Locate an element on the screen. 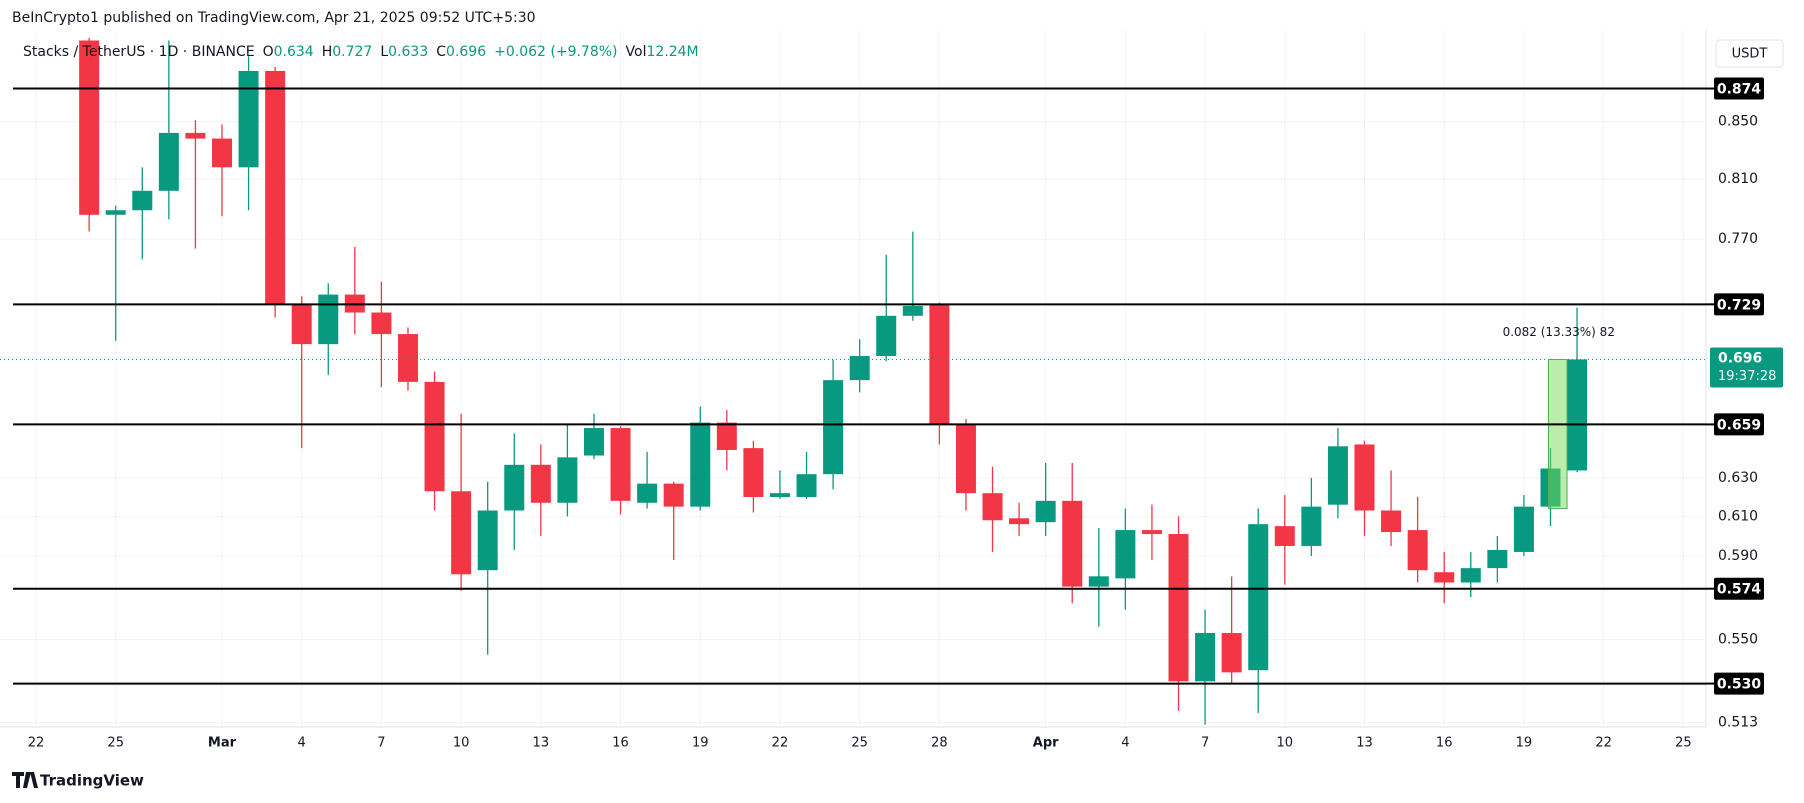 The image size is (1804, 803). x-tick-label: Mar is located at coordinates (222, 743).